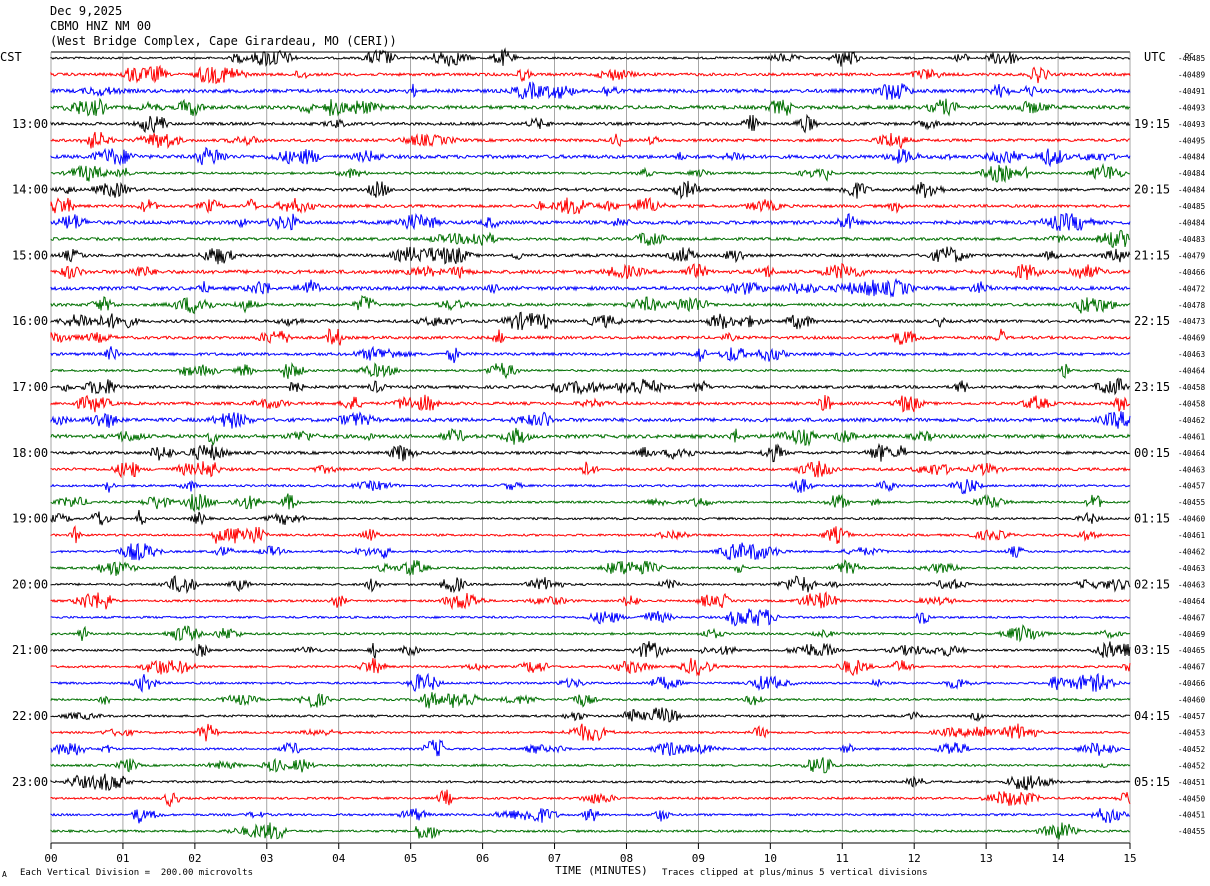 Image resolution: width=1210 pixels, height=886 pixels. Describe the element at coordinates (30, 124) in the screenshot. I see `cst-hour-label: 13:00` at that location.